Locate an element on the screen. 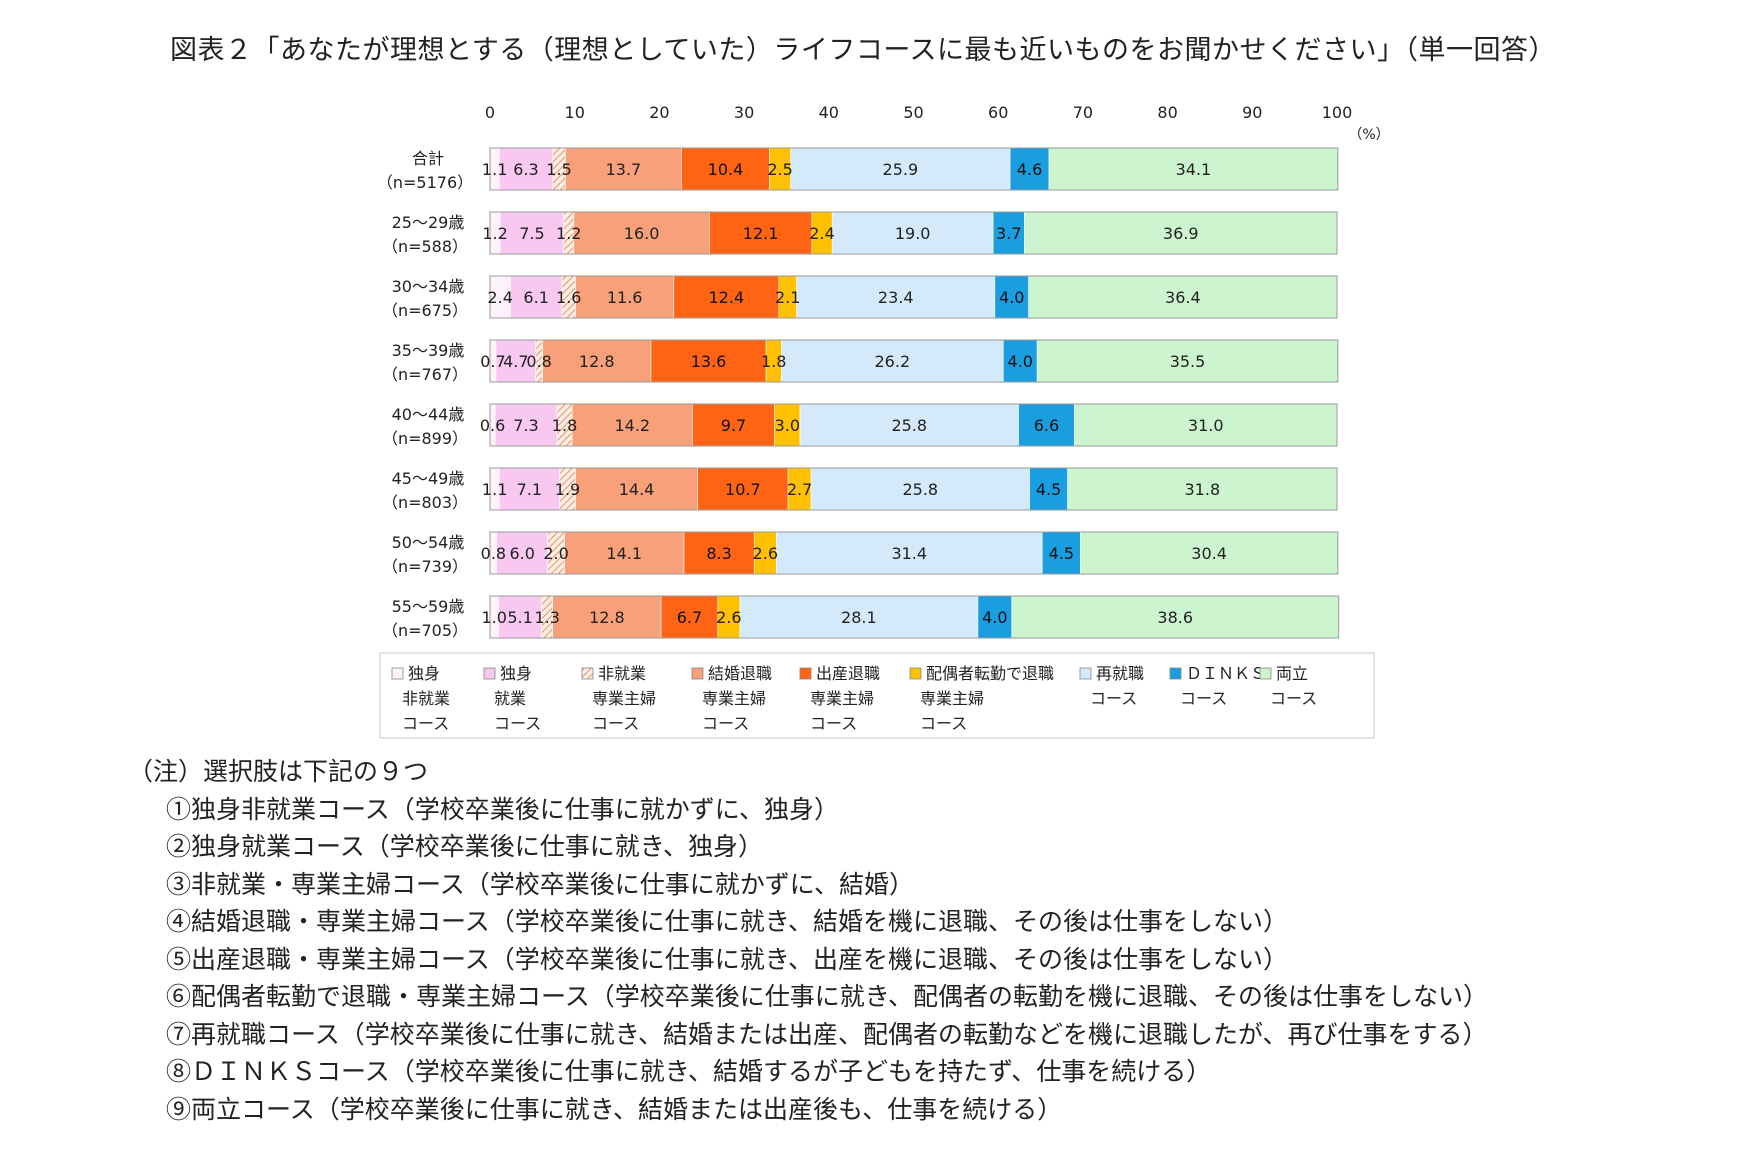 This screenshot has width=1742, height=1162. data-label: 1.0 is located at coordinates (494, 617).